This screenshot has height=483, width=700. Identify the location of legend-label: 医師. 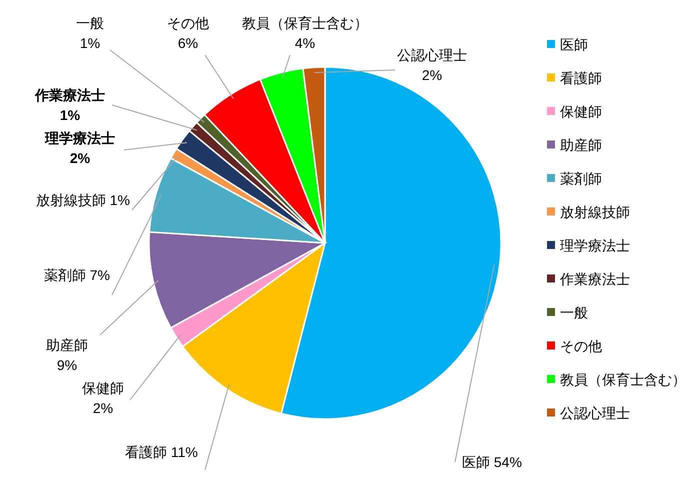
(574, 44).